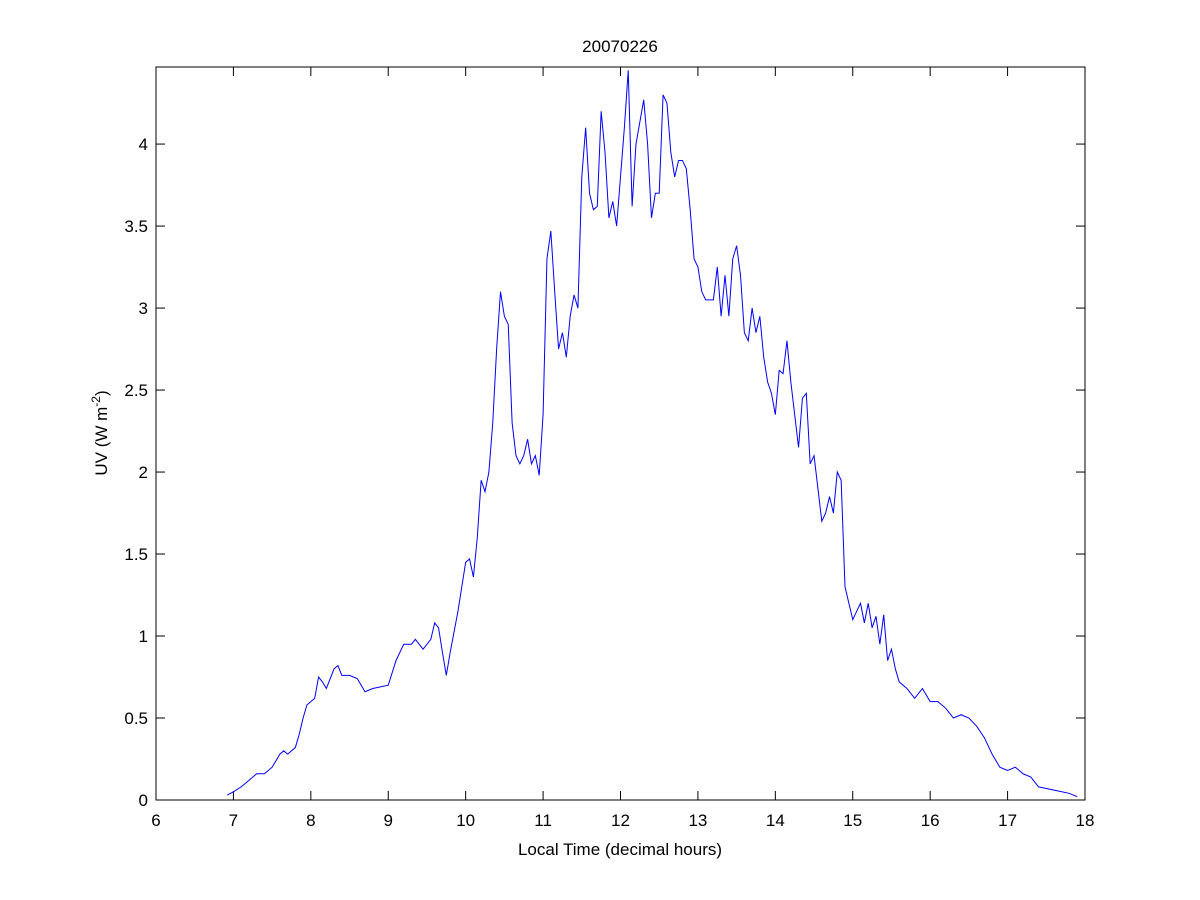  I want to click on x-tick-label: 6, so click(155, 820).